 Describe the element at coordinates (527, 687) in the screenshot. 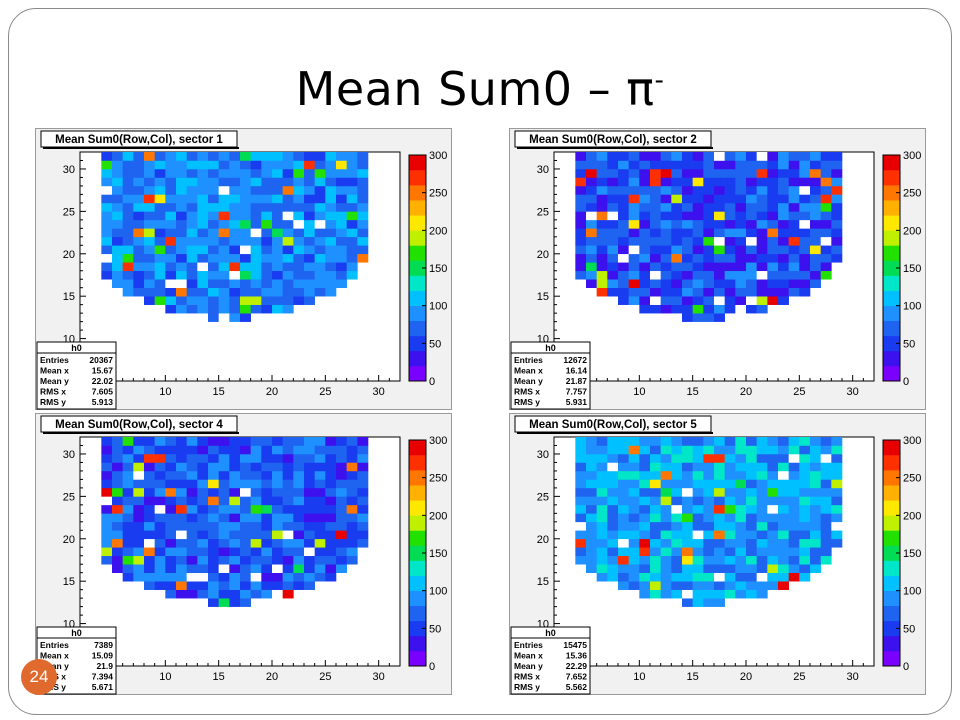

I see `stats-label: RMS y` at that location.